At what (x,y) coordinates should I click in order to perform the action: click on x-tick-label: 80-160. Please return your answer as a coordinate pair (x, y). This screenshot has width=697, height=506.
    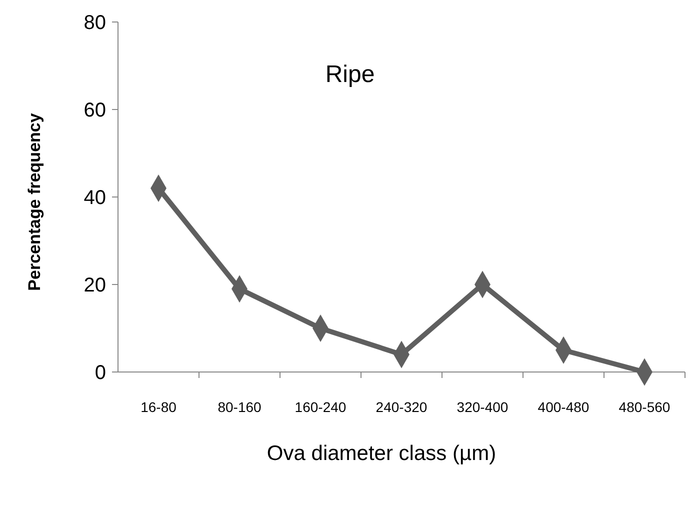
    Looking at the image, I should click on (240, 407).